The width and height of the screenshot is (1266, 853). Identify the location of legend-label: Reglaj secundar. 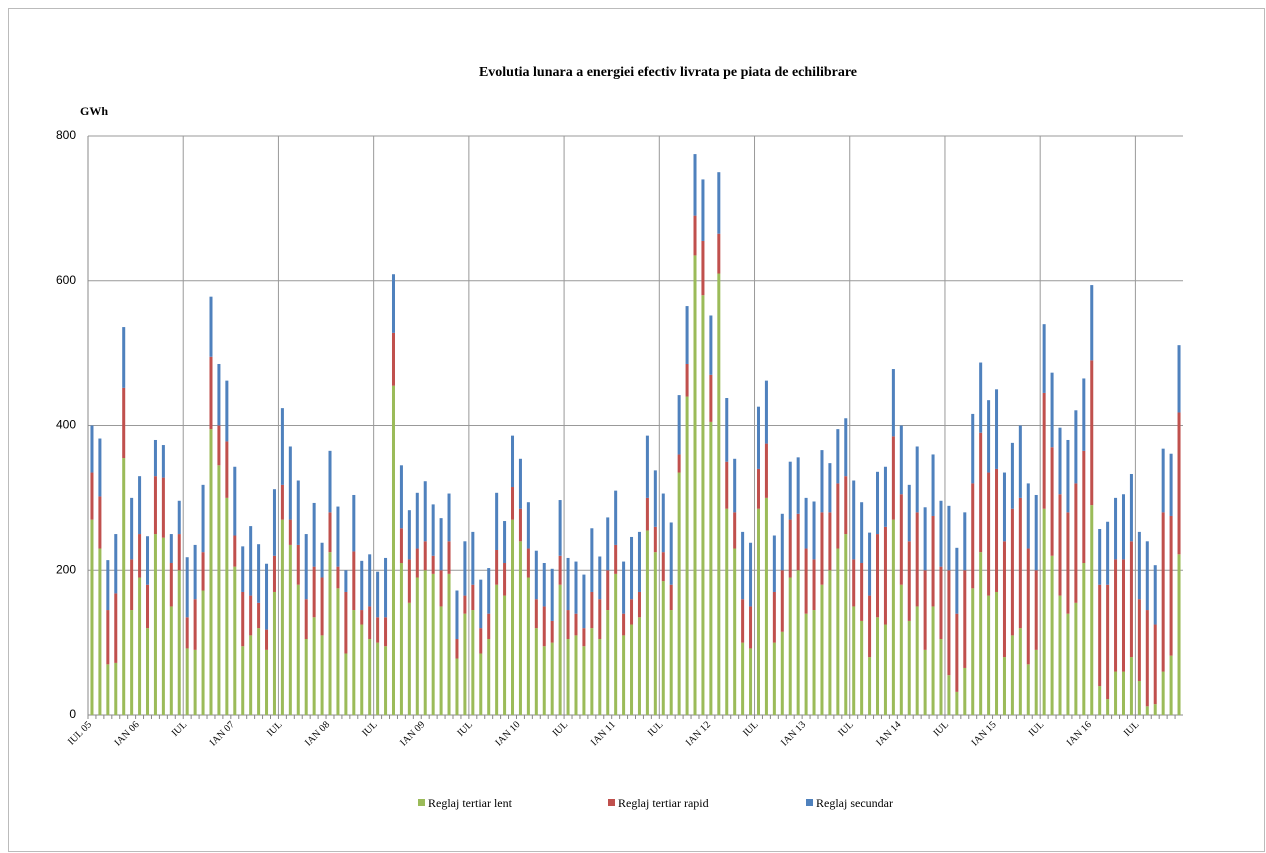
(854, 803).